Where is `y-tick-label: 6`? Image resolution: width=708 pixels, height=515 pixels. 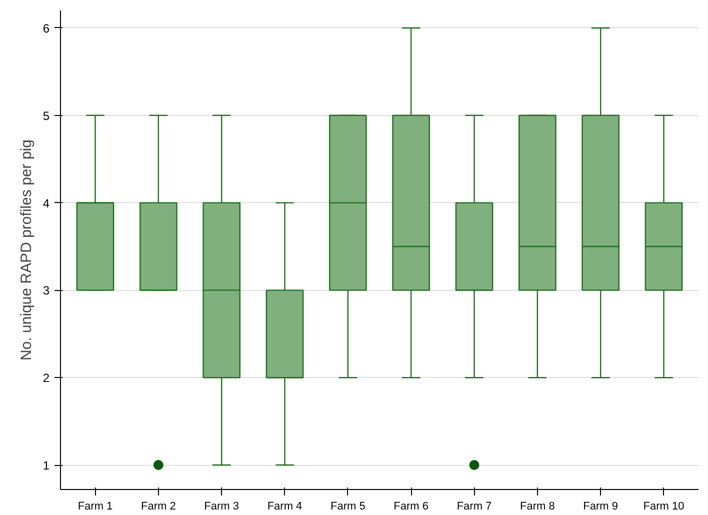
y-tick-label: 6 is located at coordinates (46, 28).